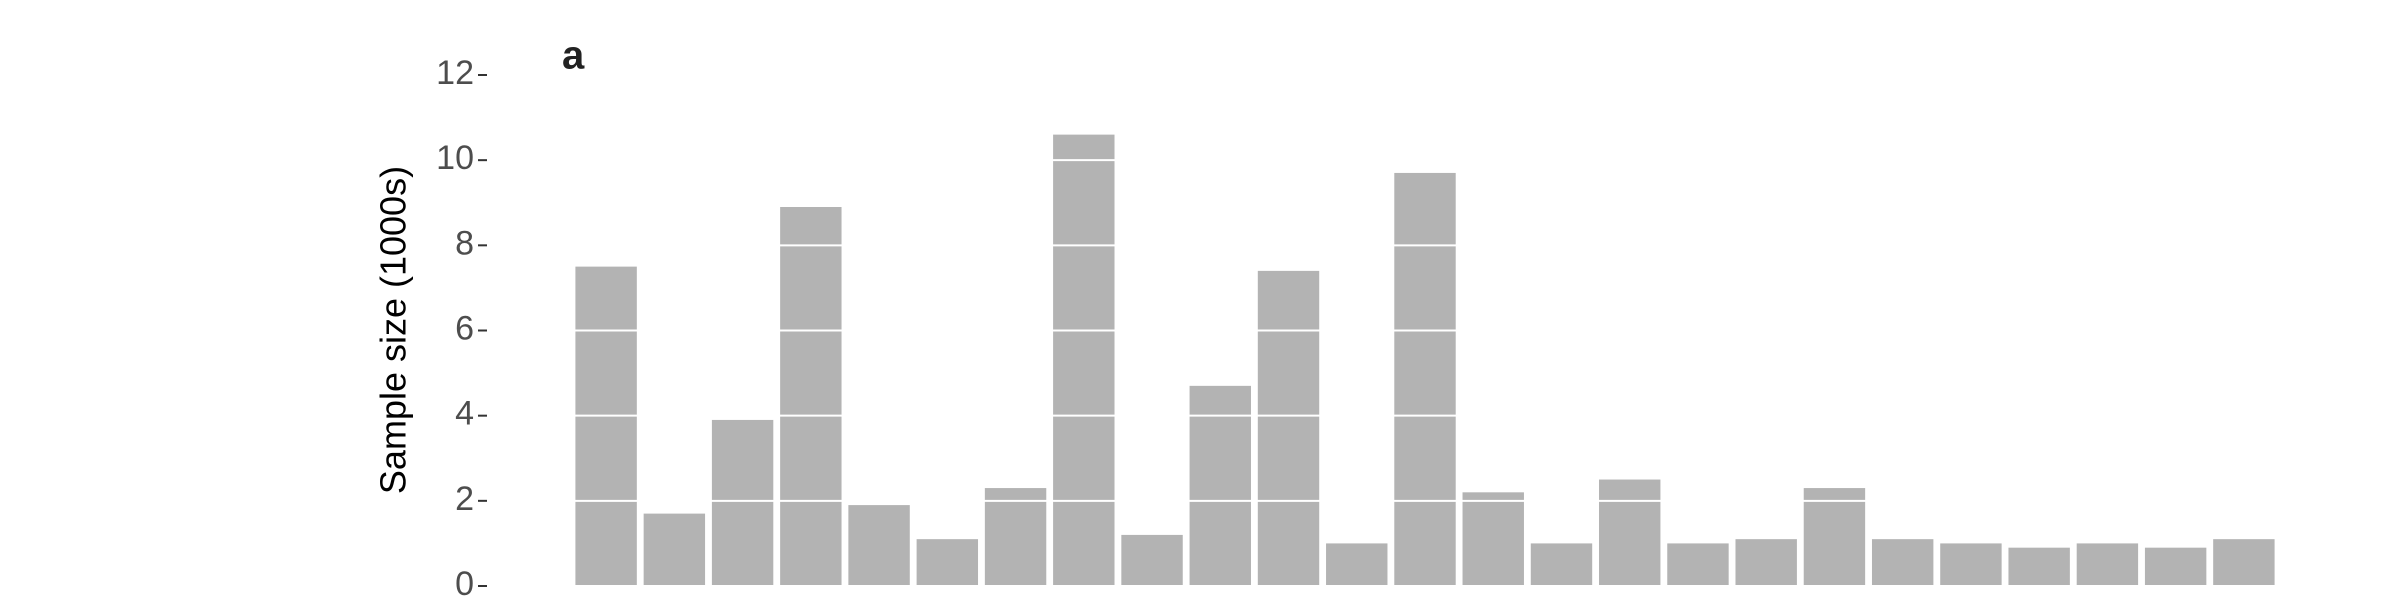 The height and width of the screenshot is (600, 2400). What do you see at coordinates (573, 56) in the screenshot?
I see `panel-label: a` at bounding box center [573, 56].